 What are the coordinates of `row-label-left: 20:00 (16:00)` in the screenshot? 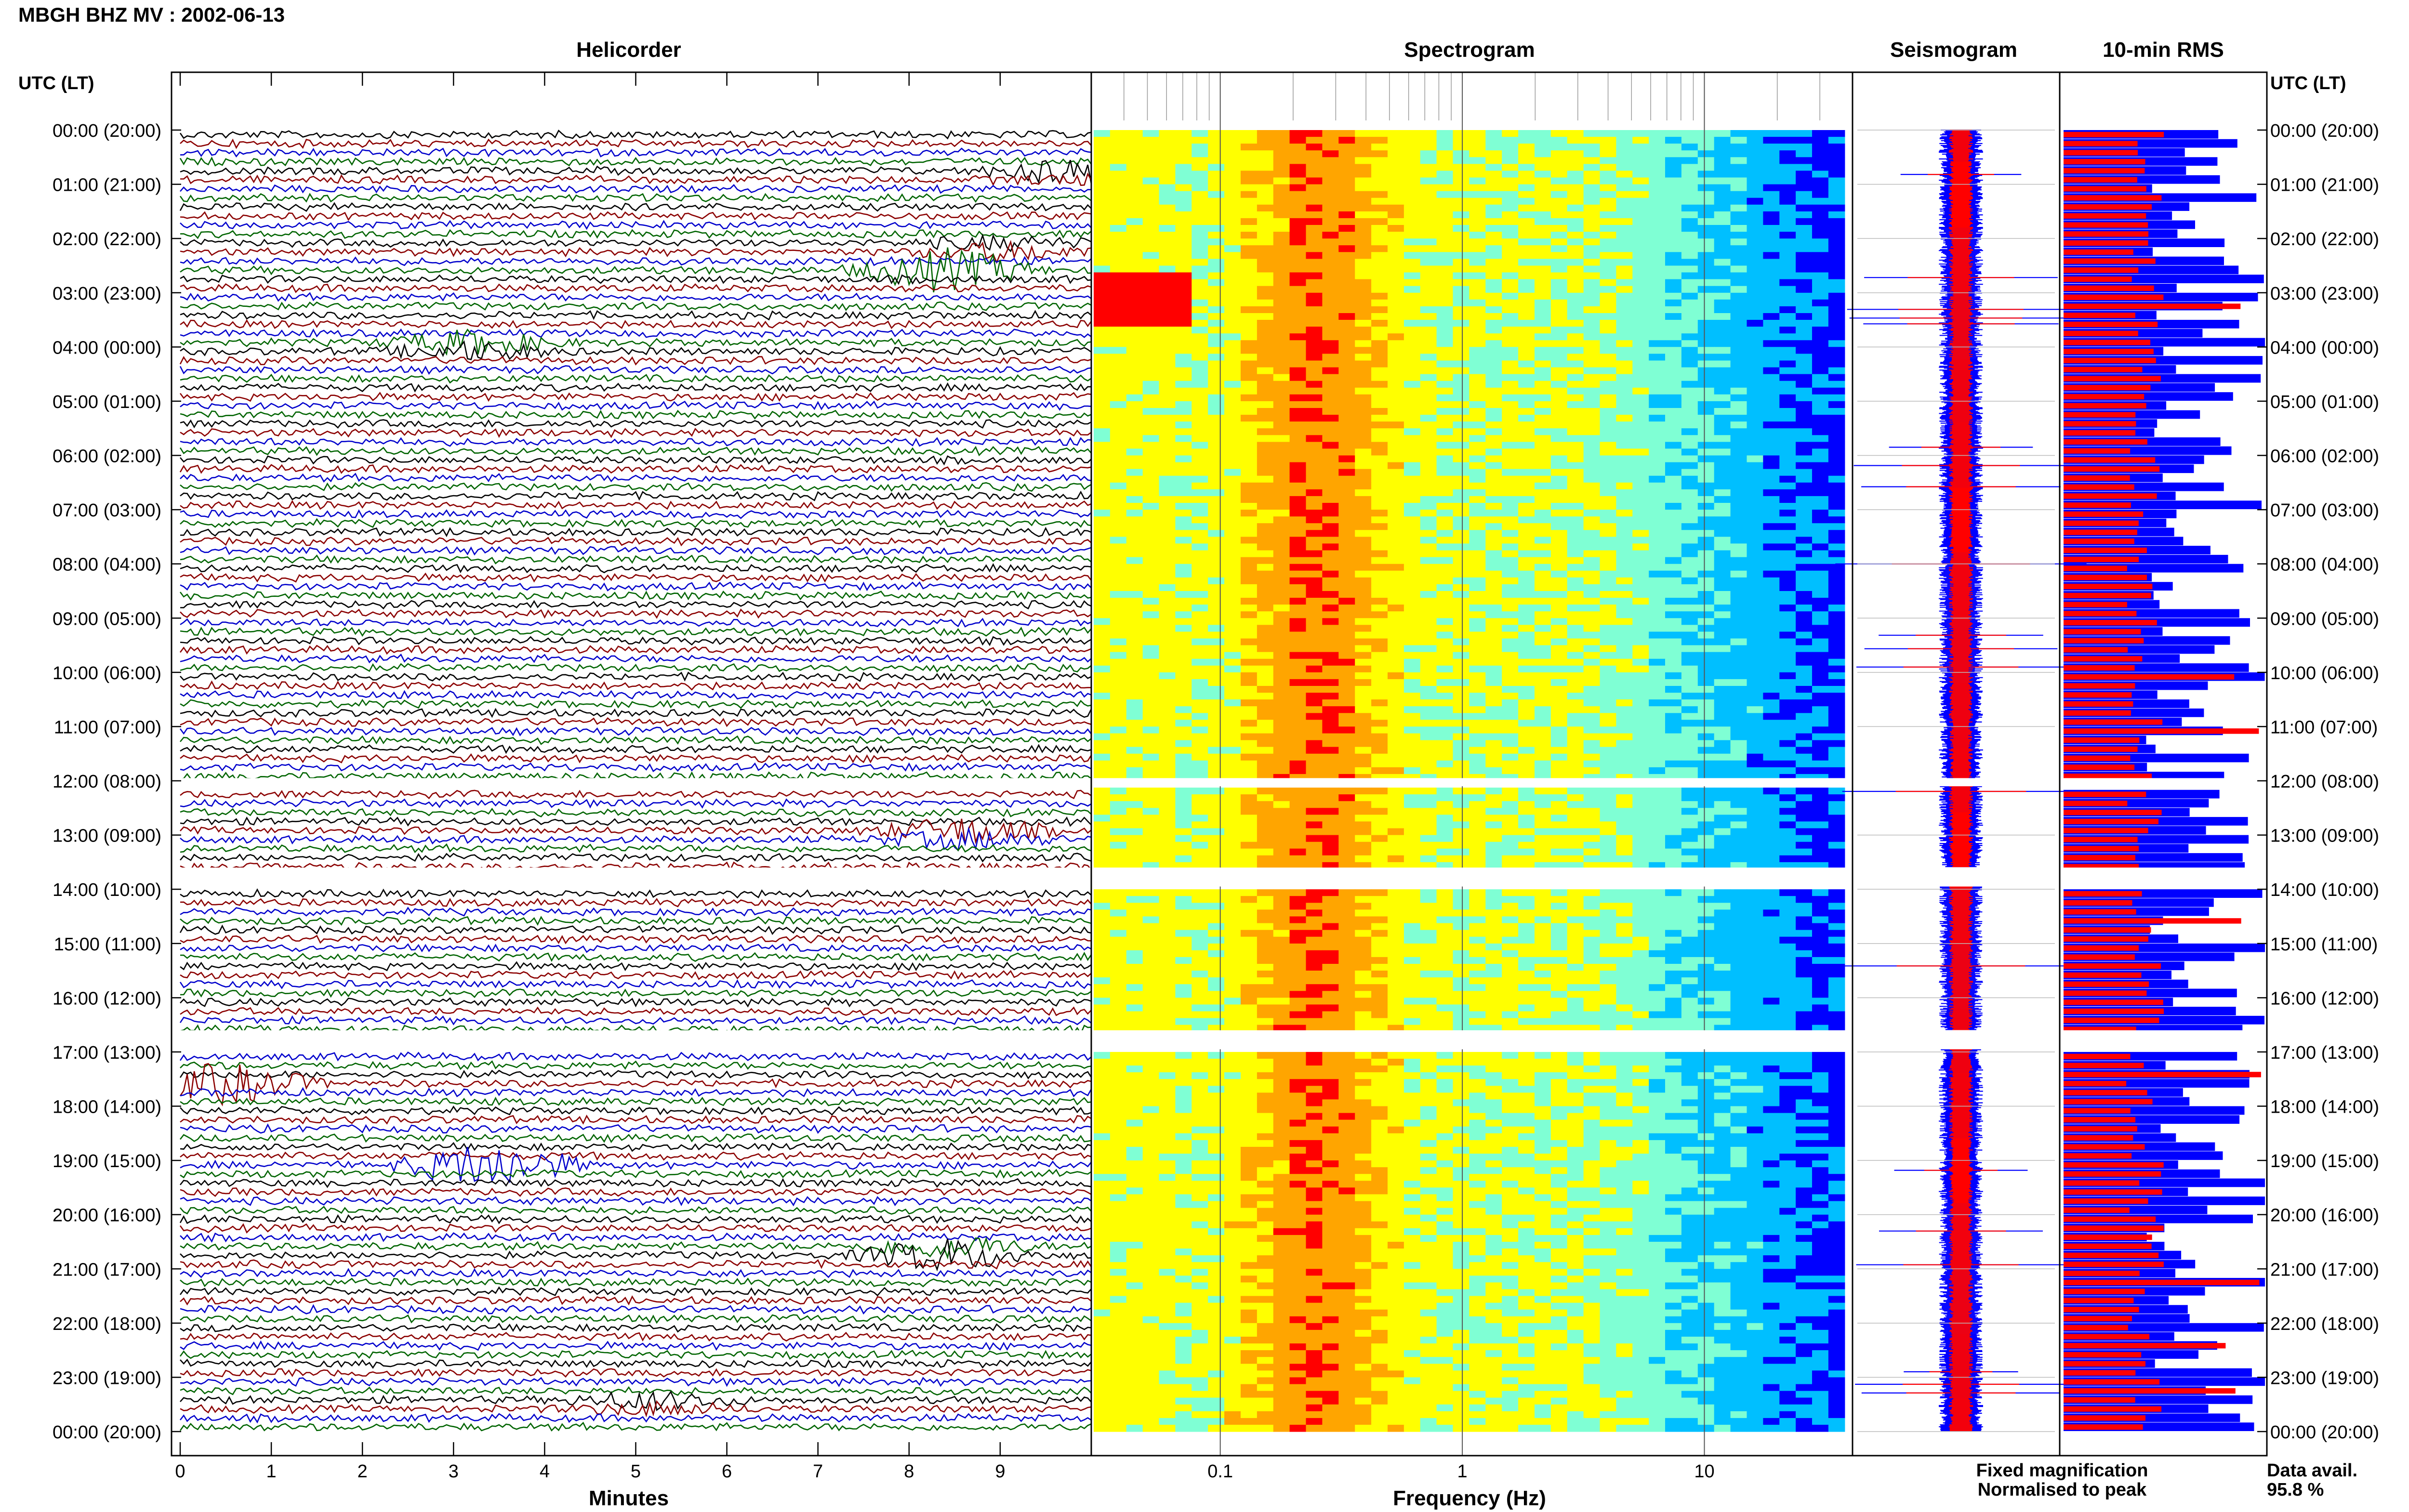 It's located at (107, 1216).